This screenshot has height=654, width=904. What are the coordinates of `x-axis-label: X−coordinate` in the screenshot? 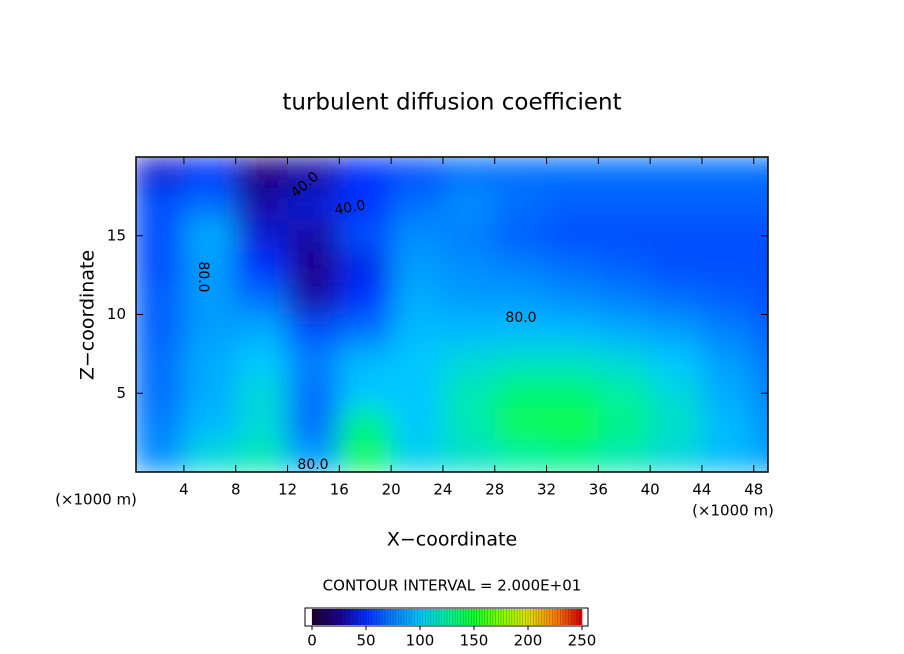 It's located at (452, 540).